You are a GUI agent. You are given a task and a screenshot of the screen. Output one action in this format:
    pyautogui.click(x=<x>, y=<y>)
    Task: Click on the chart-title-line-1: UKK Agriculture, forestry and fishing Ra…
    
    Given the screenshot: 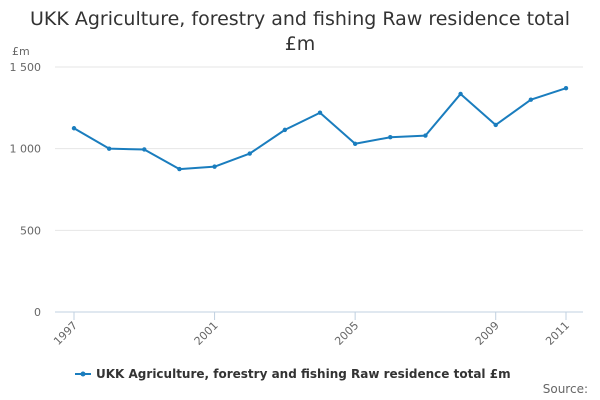 What is the action you would take?
    pyautogui.click(x=300, y=19)
    